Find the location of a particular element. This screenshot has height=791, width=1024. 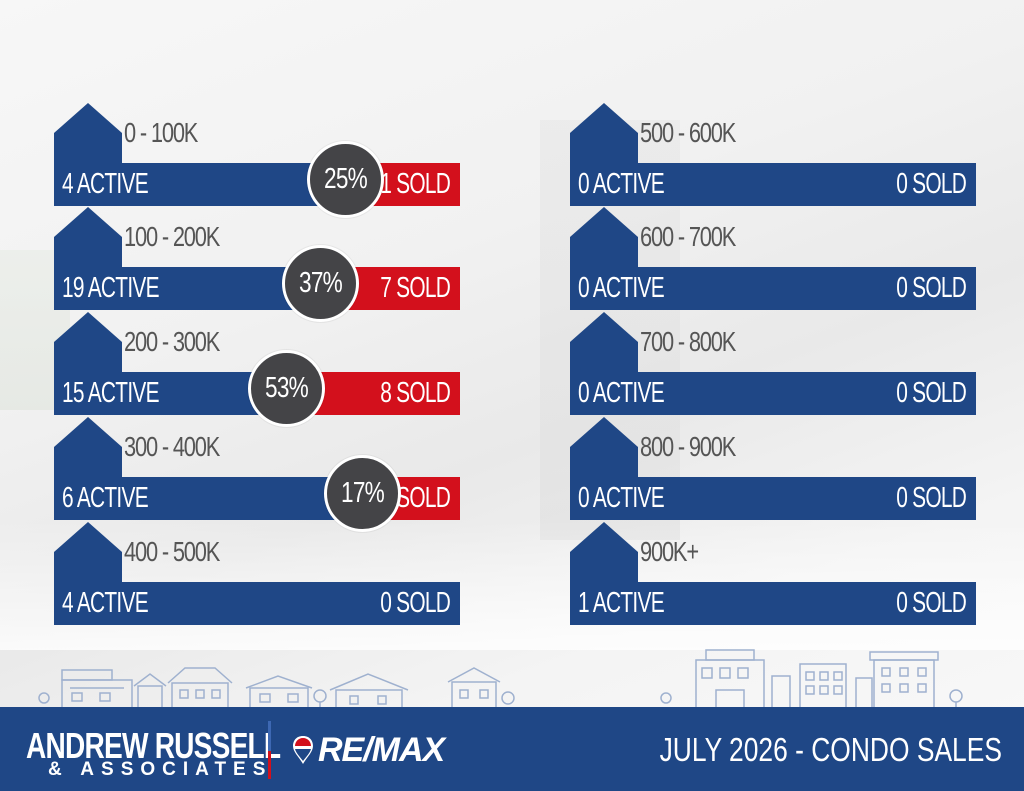

brand-divider-top is located at coordinates (269, 736).